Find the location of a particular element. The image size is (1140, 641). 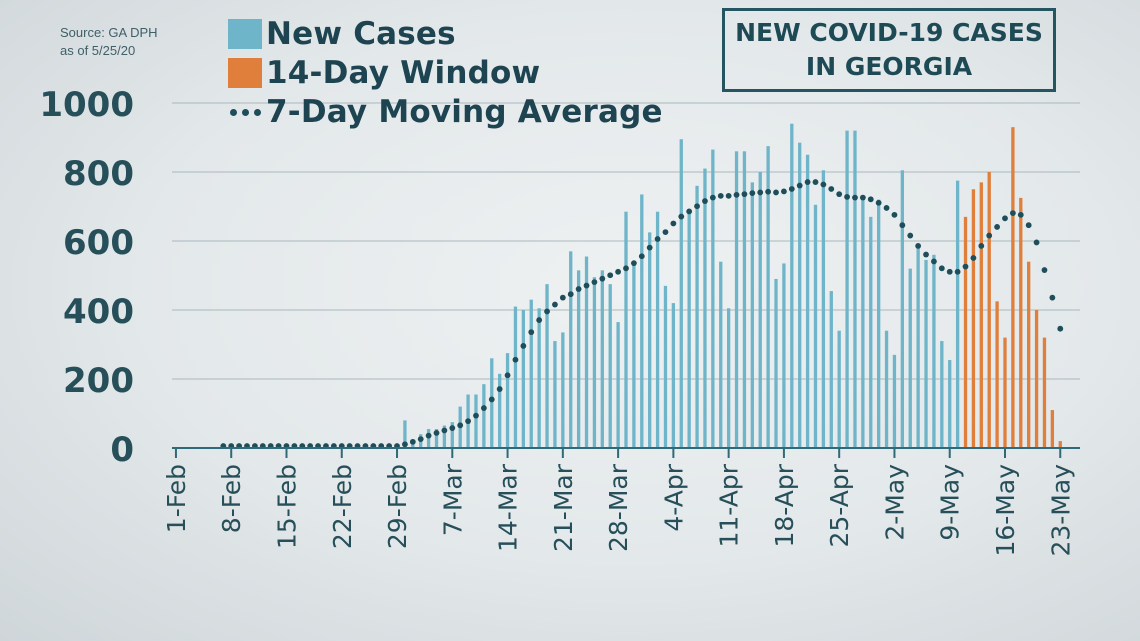

legend-label: 14-Day Window is located at coordinates (403, 72).